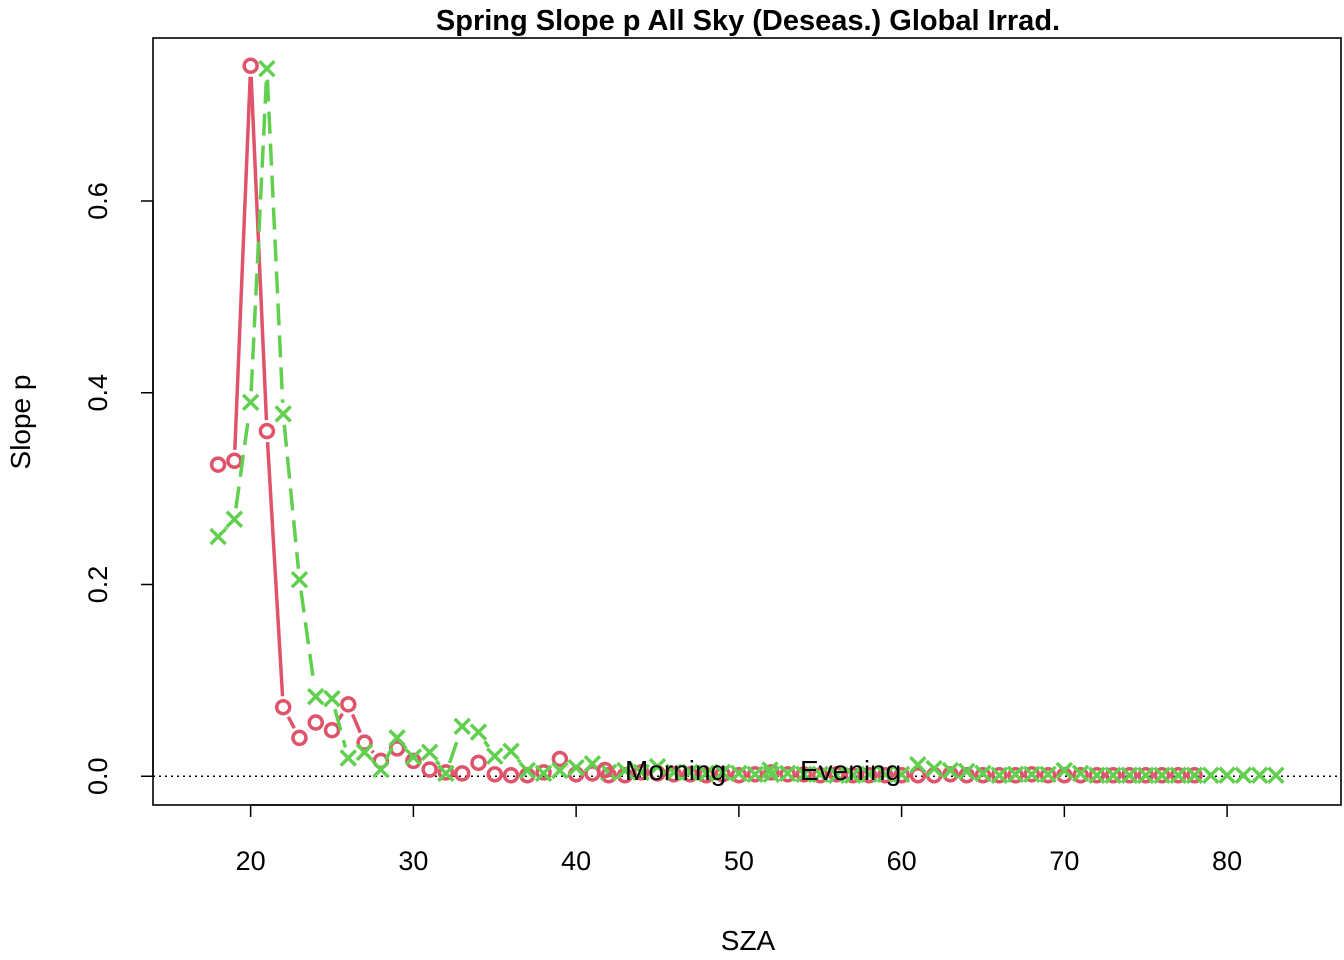  I want to click on legend-entry-evening: Evening, so click(831, 770).